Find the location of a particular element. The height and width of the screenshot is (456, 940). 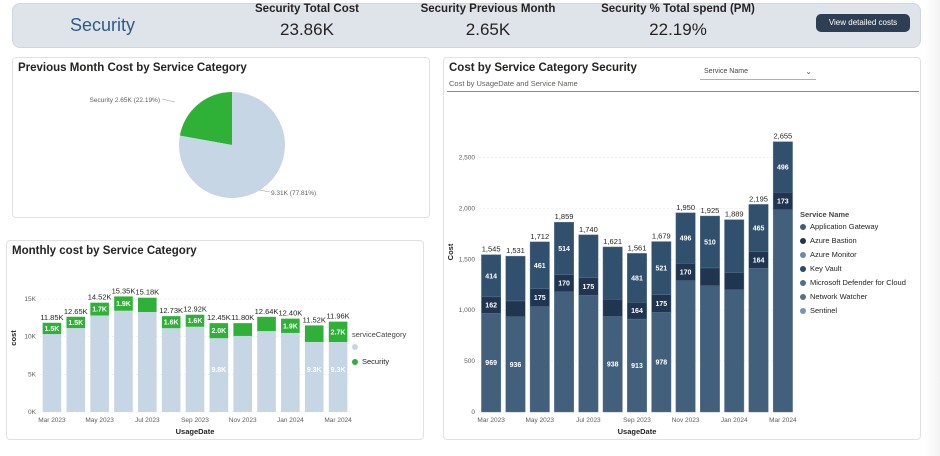

service-name-dropdown: Service Name ⌄ is located at coordinates (758, 72).